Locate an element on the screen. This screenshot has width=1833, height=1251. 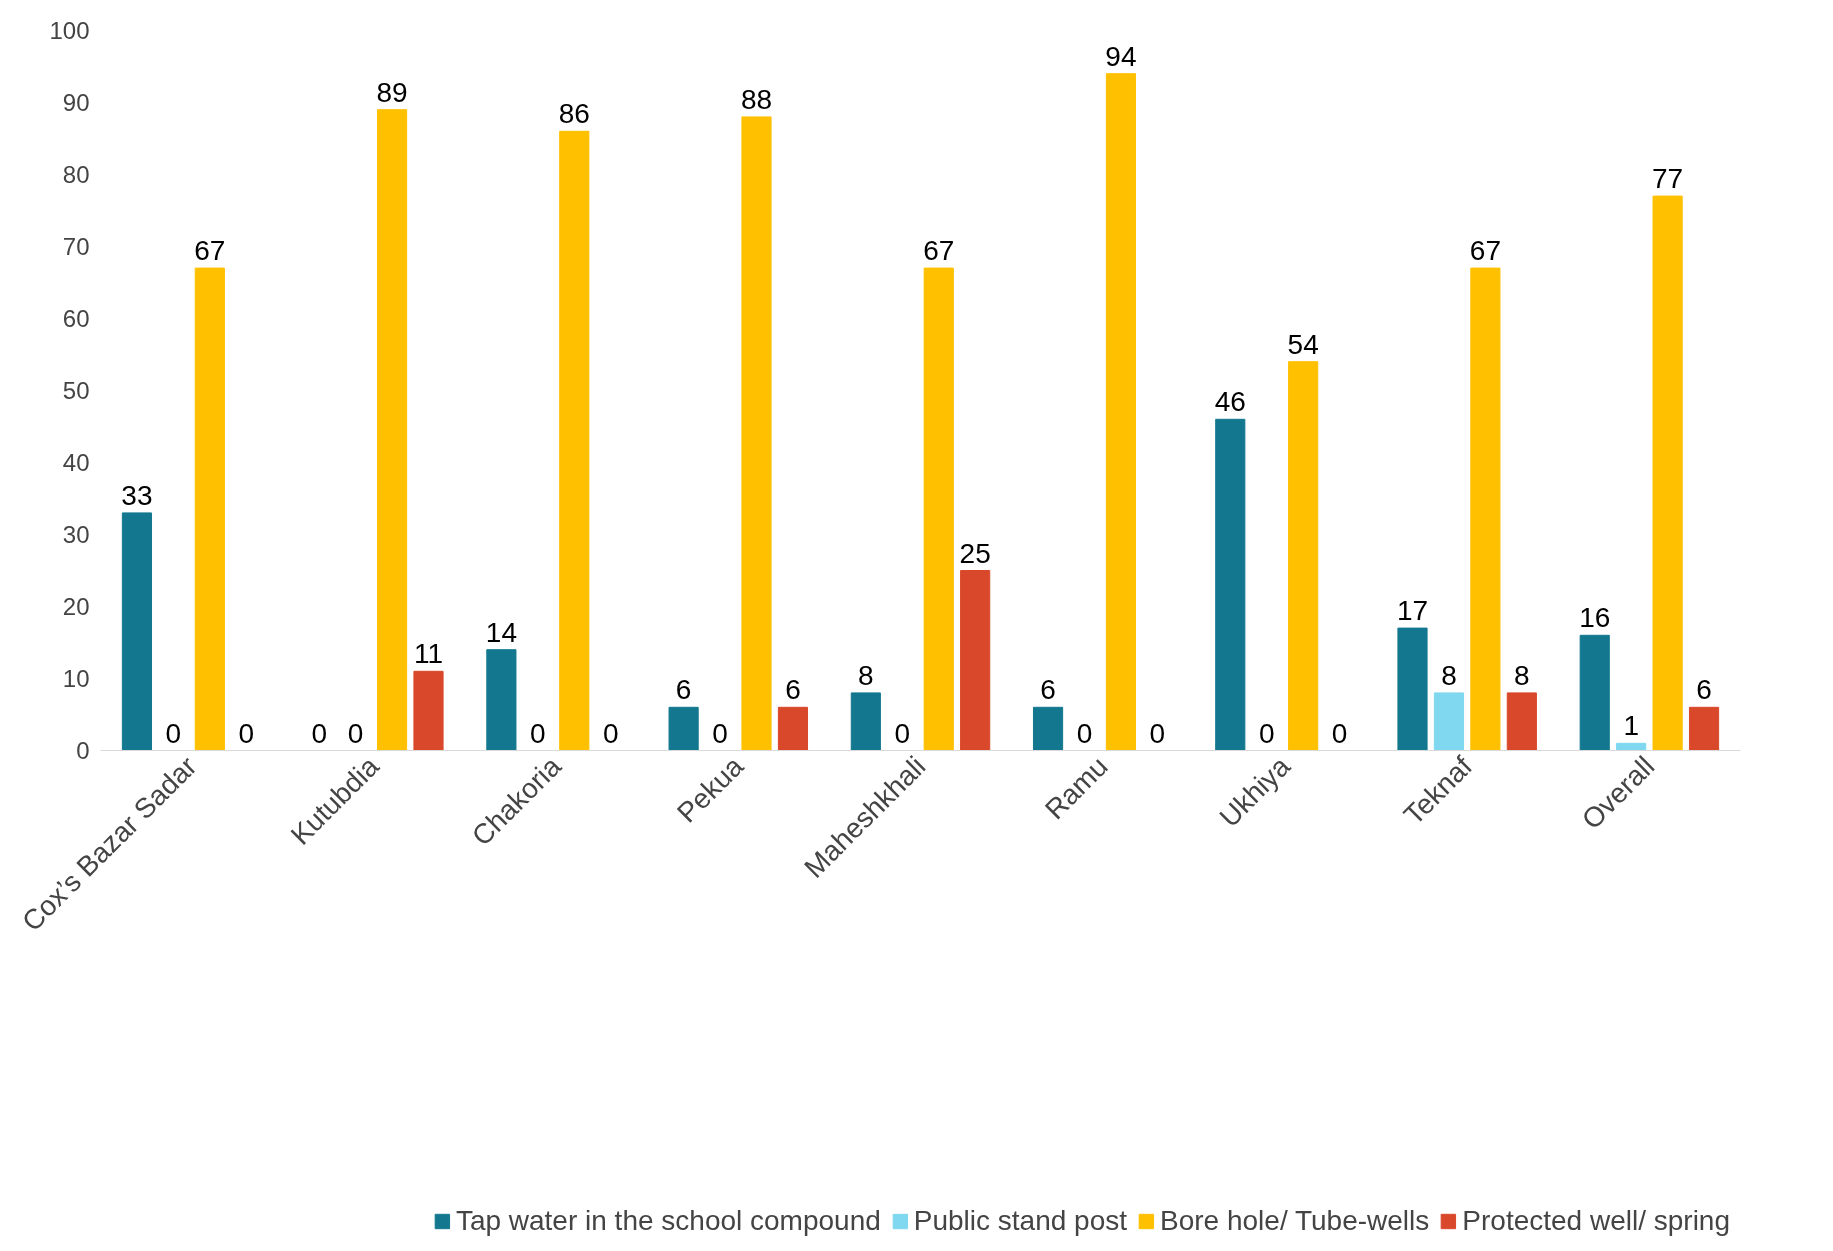
y-tick-label: 10 is located at coordinates (76, 678).